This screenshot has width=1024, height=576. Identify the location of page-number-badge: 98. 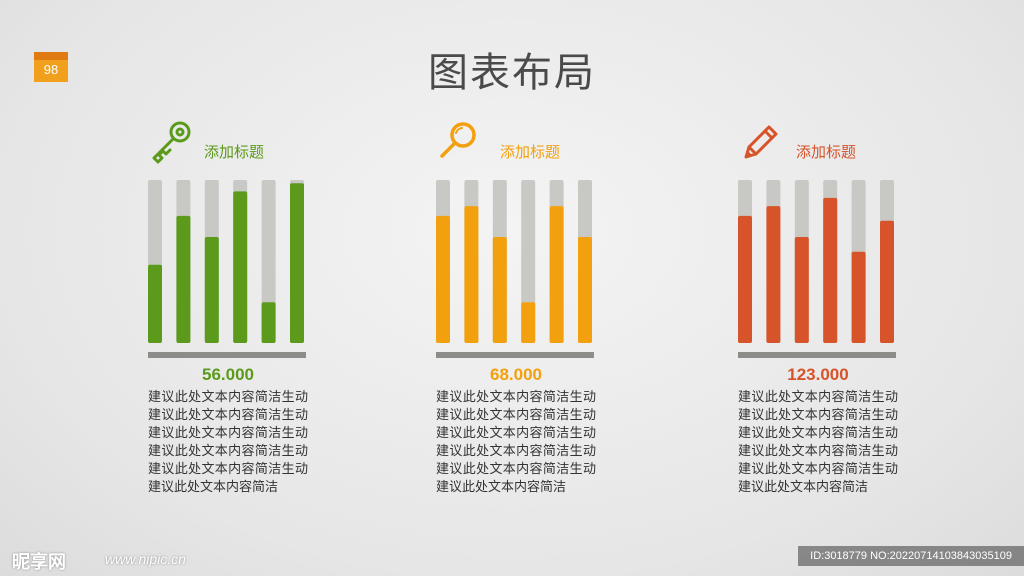
(51, 67).